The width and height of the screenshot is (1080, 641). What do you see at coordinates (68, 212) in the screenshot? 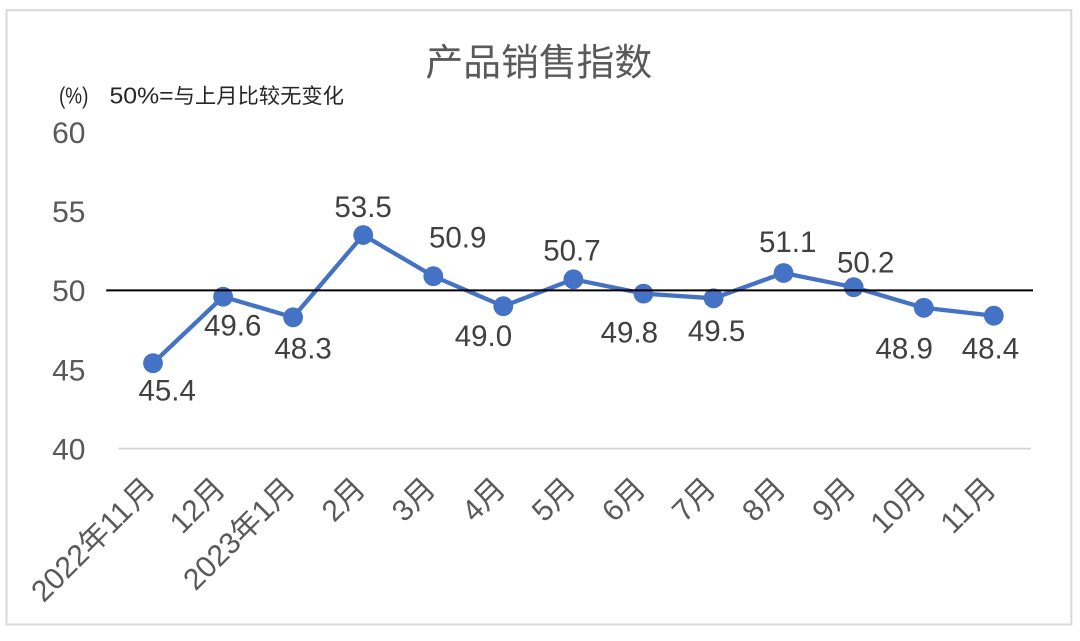
I see `svg-text: 55` at bounding box center [68, 212].